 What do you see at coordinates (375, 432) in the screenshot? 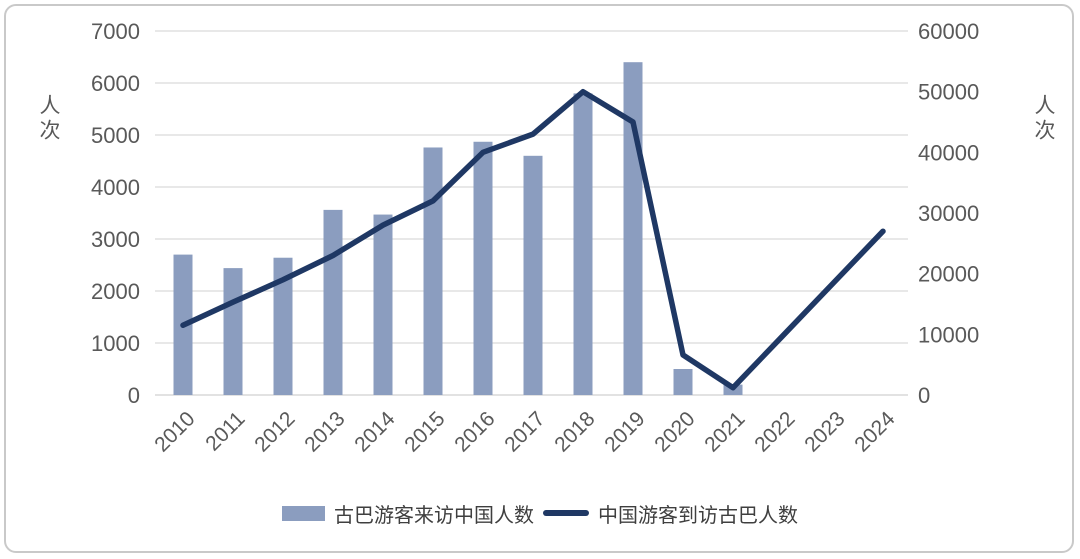
I see `x-axis-label-2014: 2014` at bounding box center [375, 432].